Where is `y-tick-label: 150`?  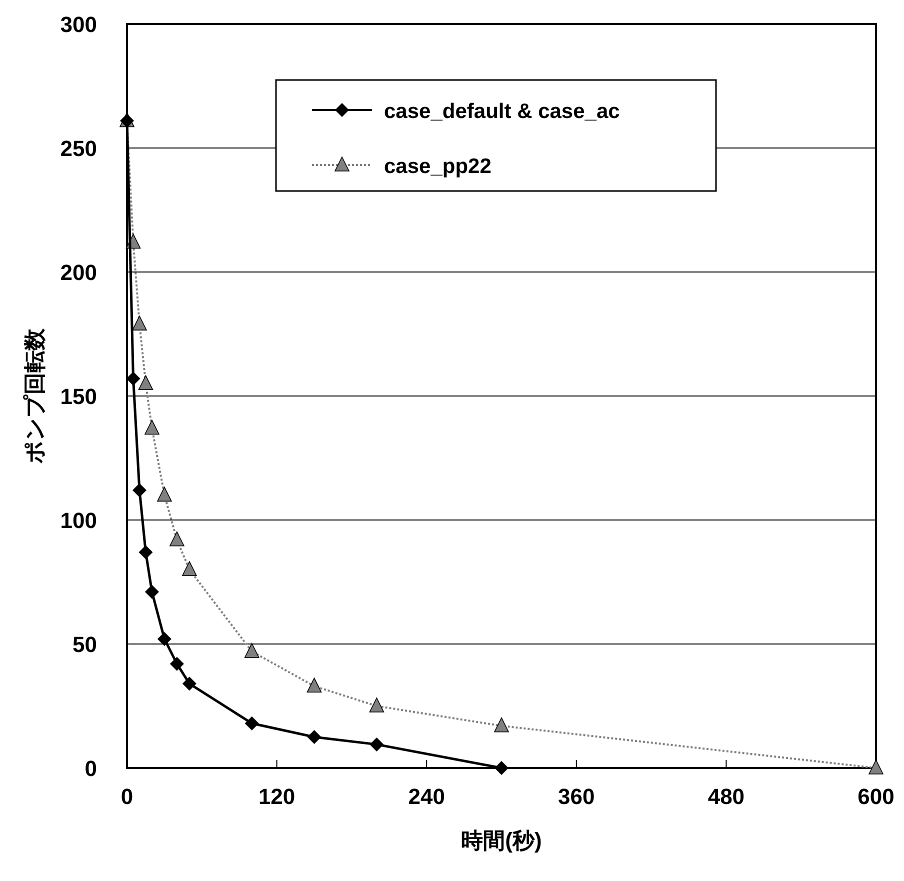 y-tick-label: 150 is located at coordinates (78, 396).